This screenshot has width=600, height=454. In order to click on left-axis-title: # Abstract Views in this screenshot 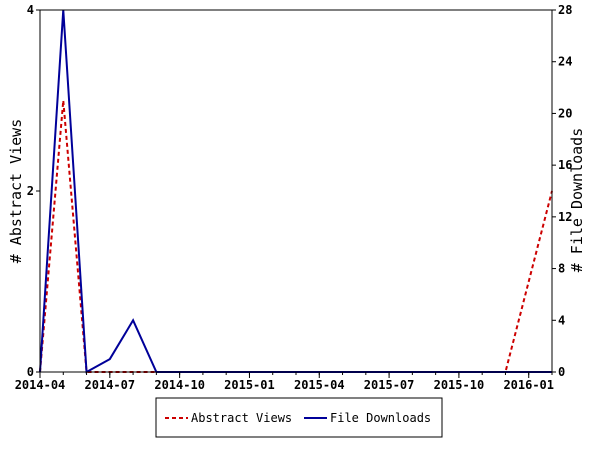, I will do `click(16, 191)`.